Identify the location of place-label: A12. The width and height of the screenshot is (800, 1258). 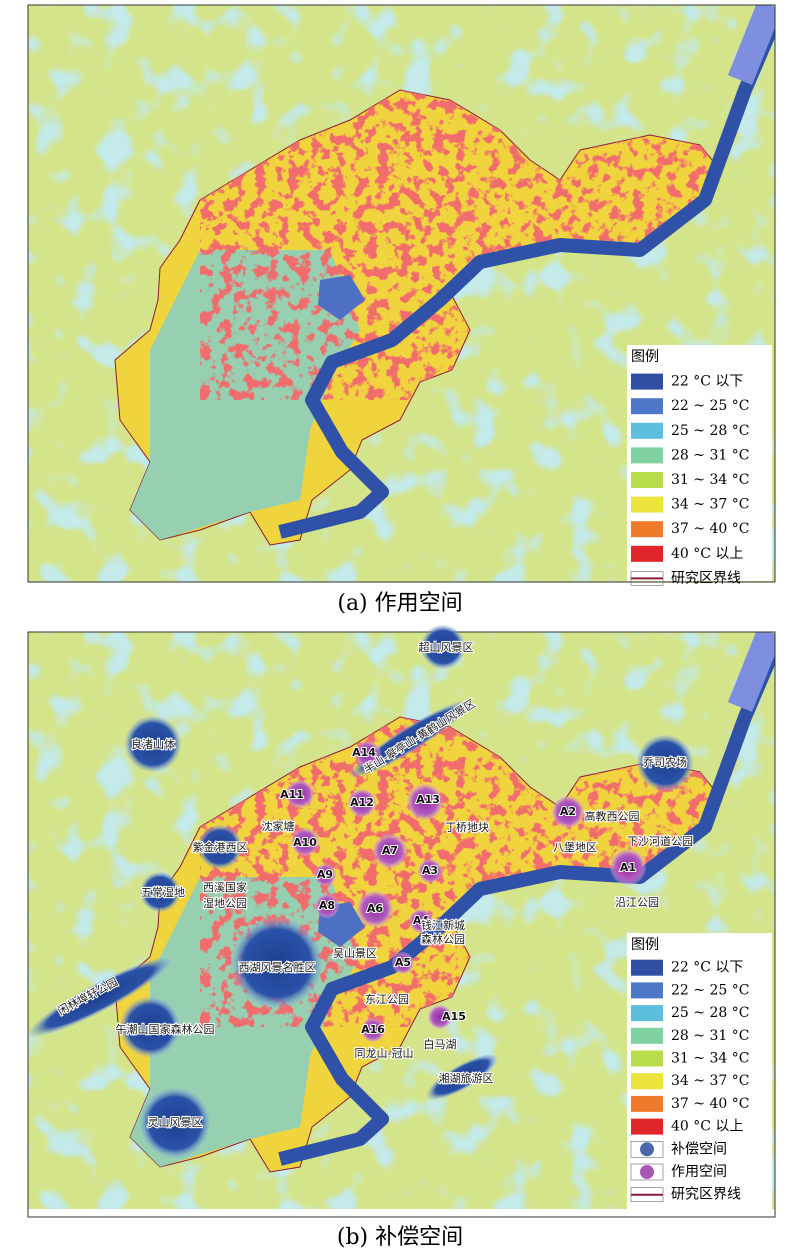
(362, 802).